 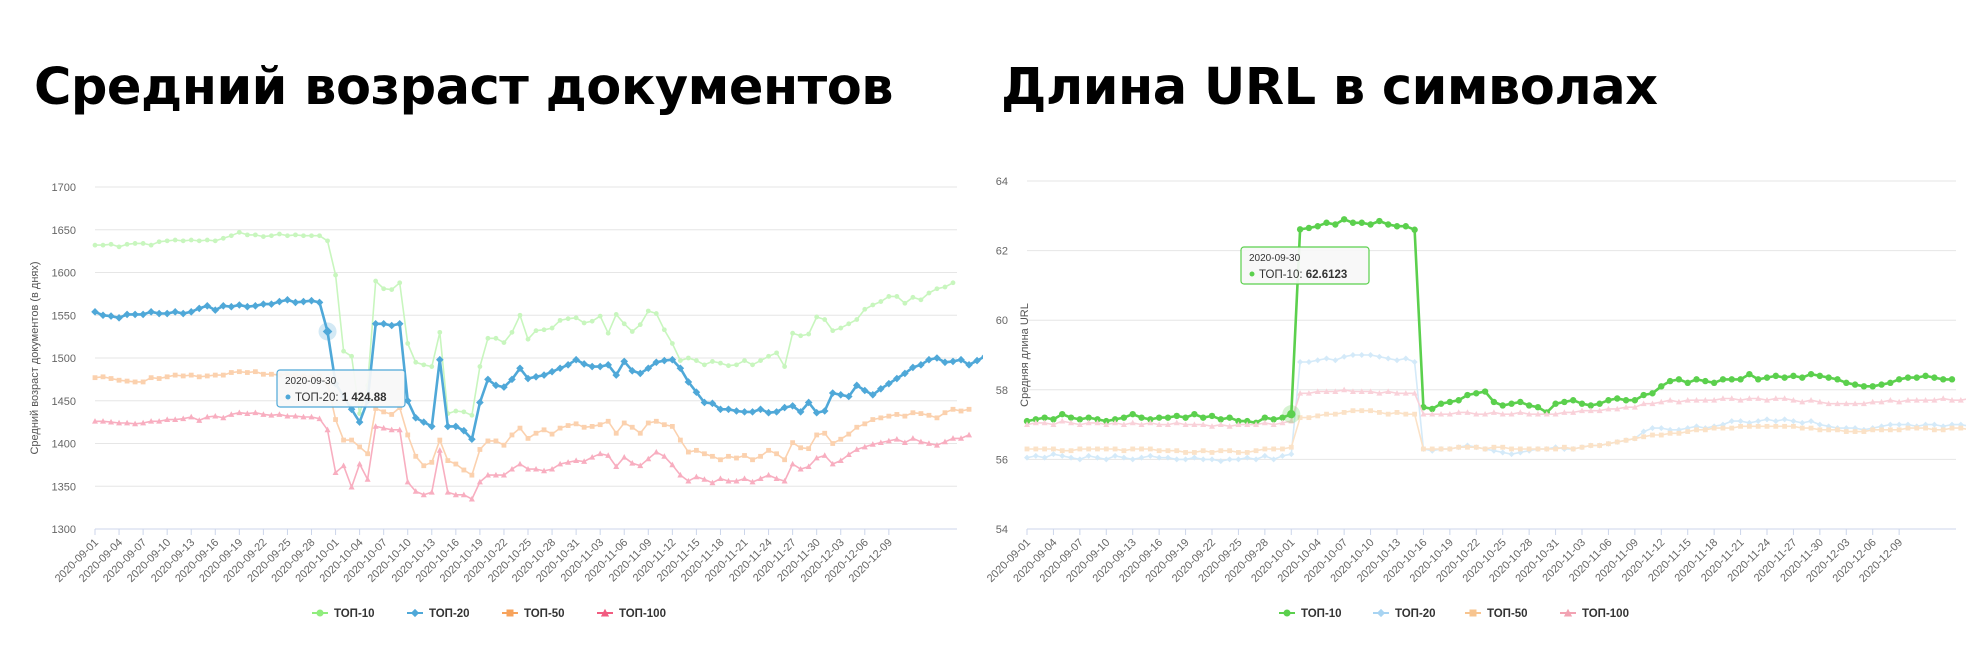 I want to click on legend-label: ТОП-10, so click(x=1321, y=614).